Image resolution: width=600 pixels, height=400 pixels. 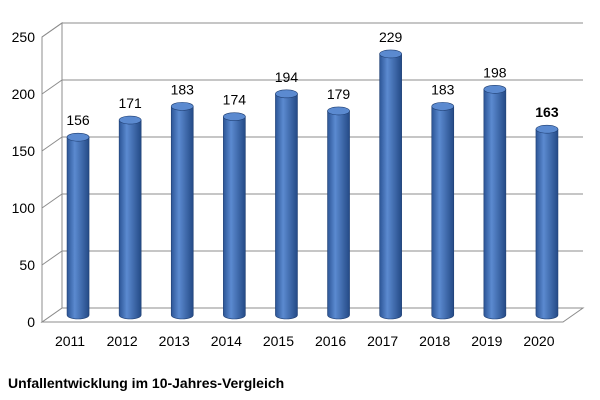 I want to click on y-tick-label: 100, so click(x=24, y=208).